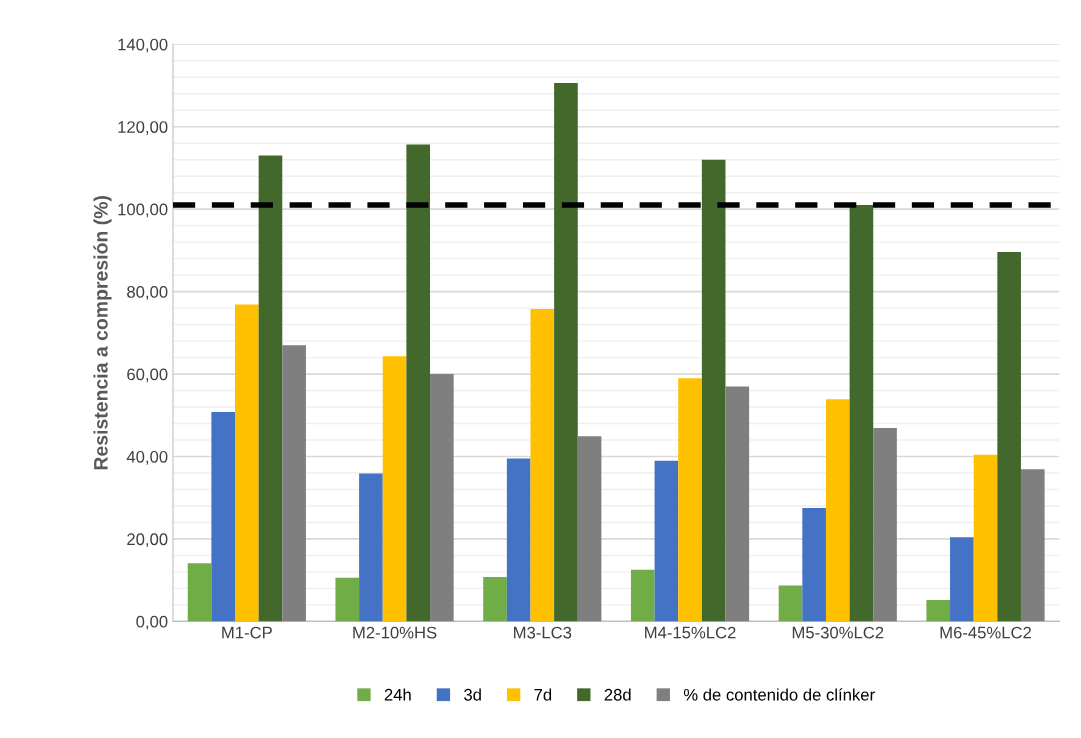 Image resolution: width=1081 pixels, height=738 pixels. I want to click on x-tick-label: M5-30%LC2, so click(838, 632).